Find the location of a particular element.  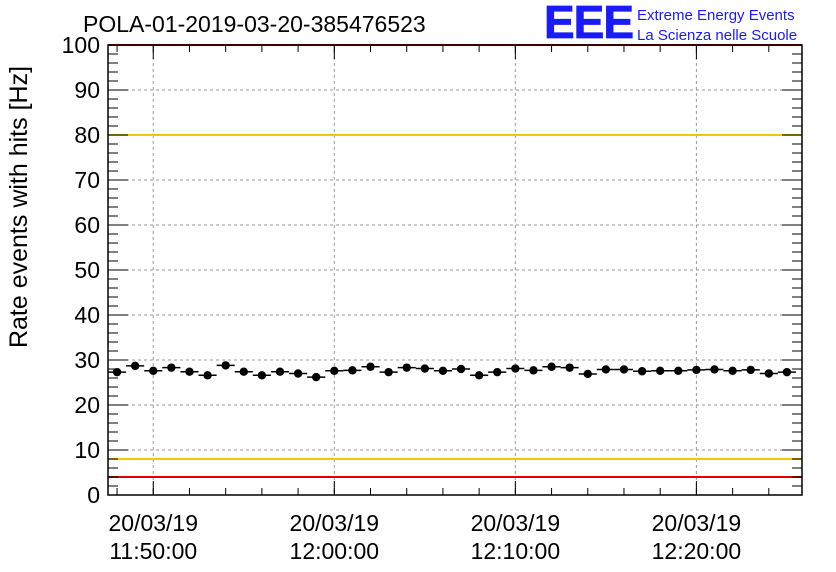

y-tick-label: 60 is located at coordinates (87, 225).